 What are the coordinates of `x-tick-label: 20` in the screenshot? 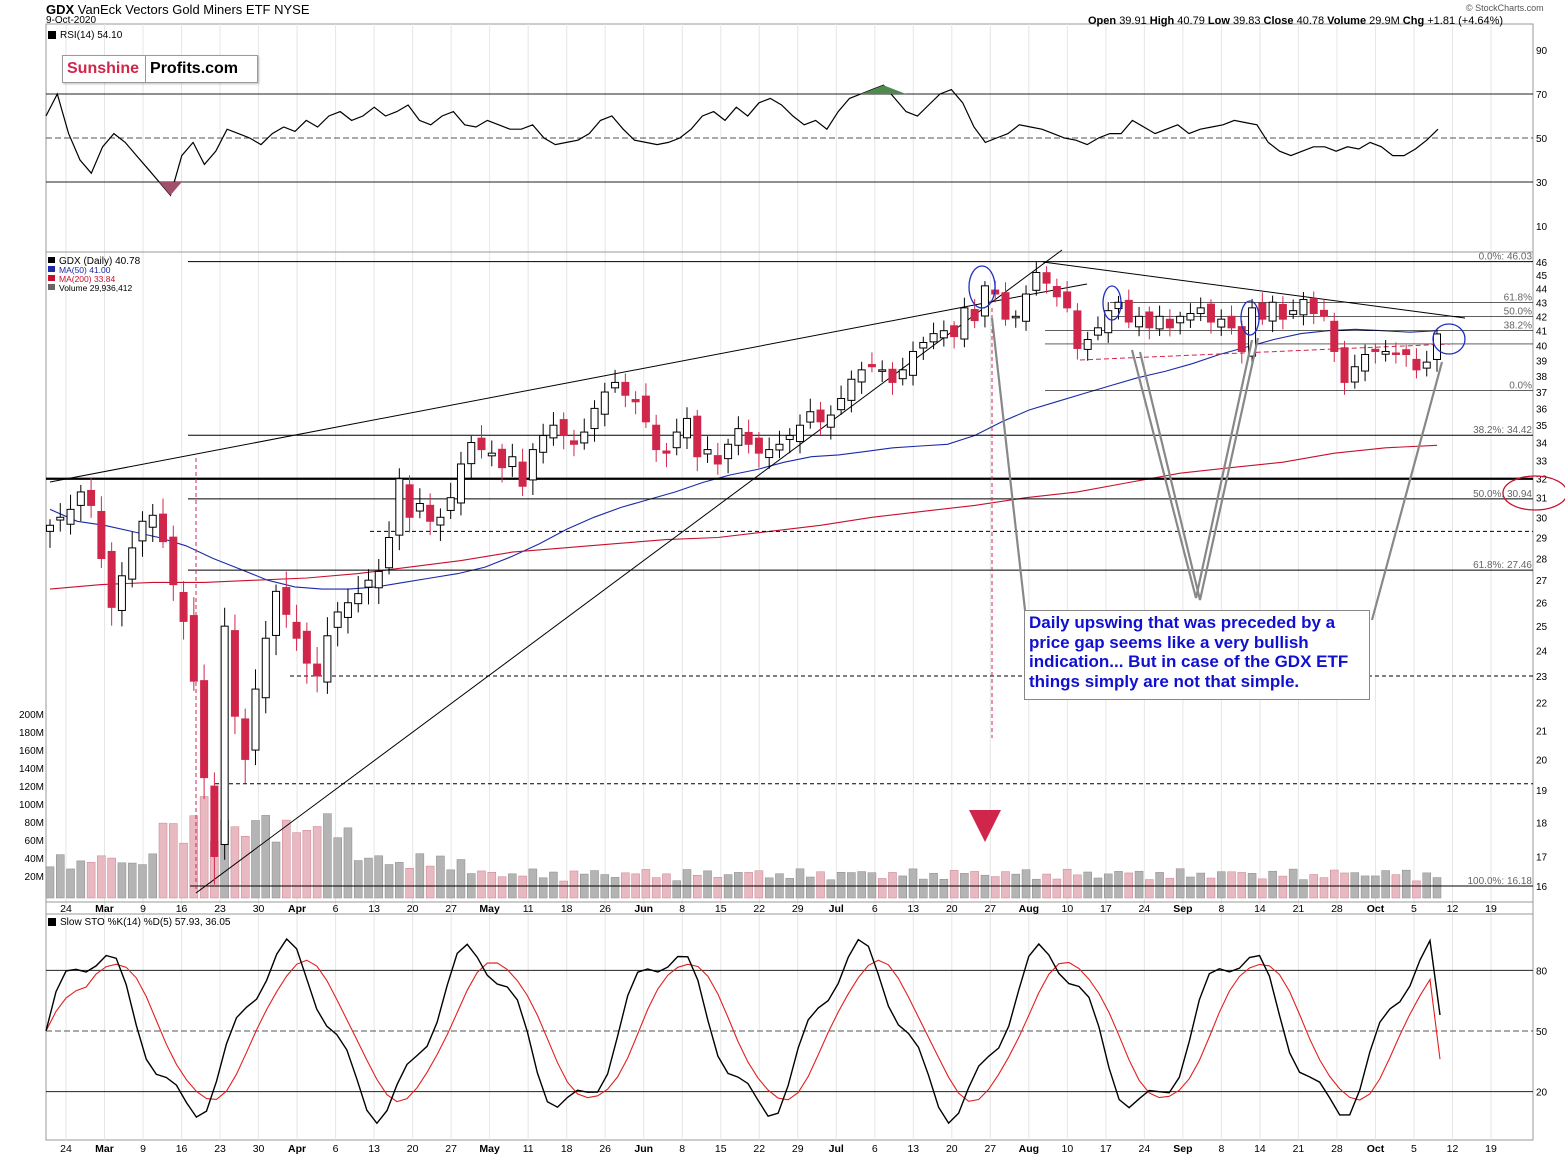 It's located at (413, 909).